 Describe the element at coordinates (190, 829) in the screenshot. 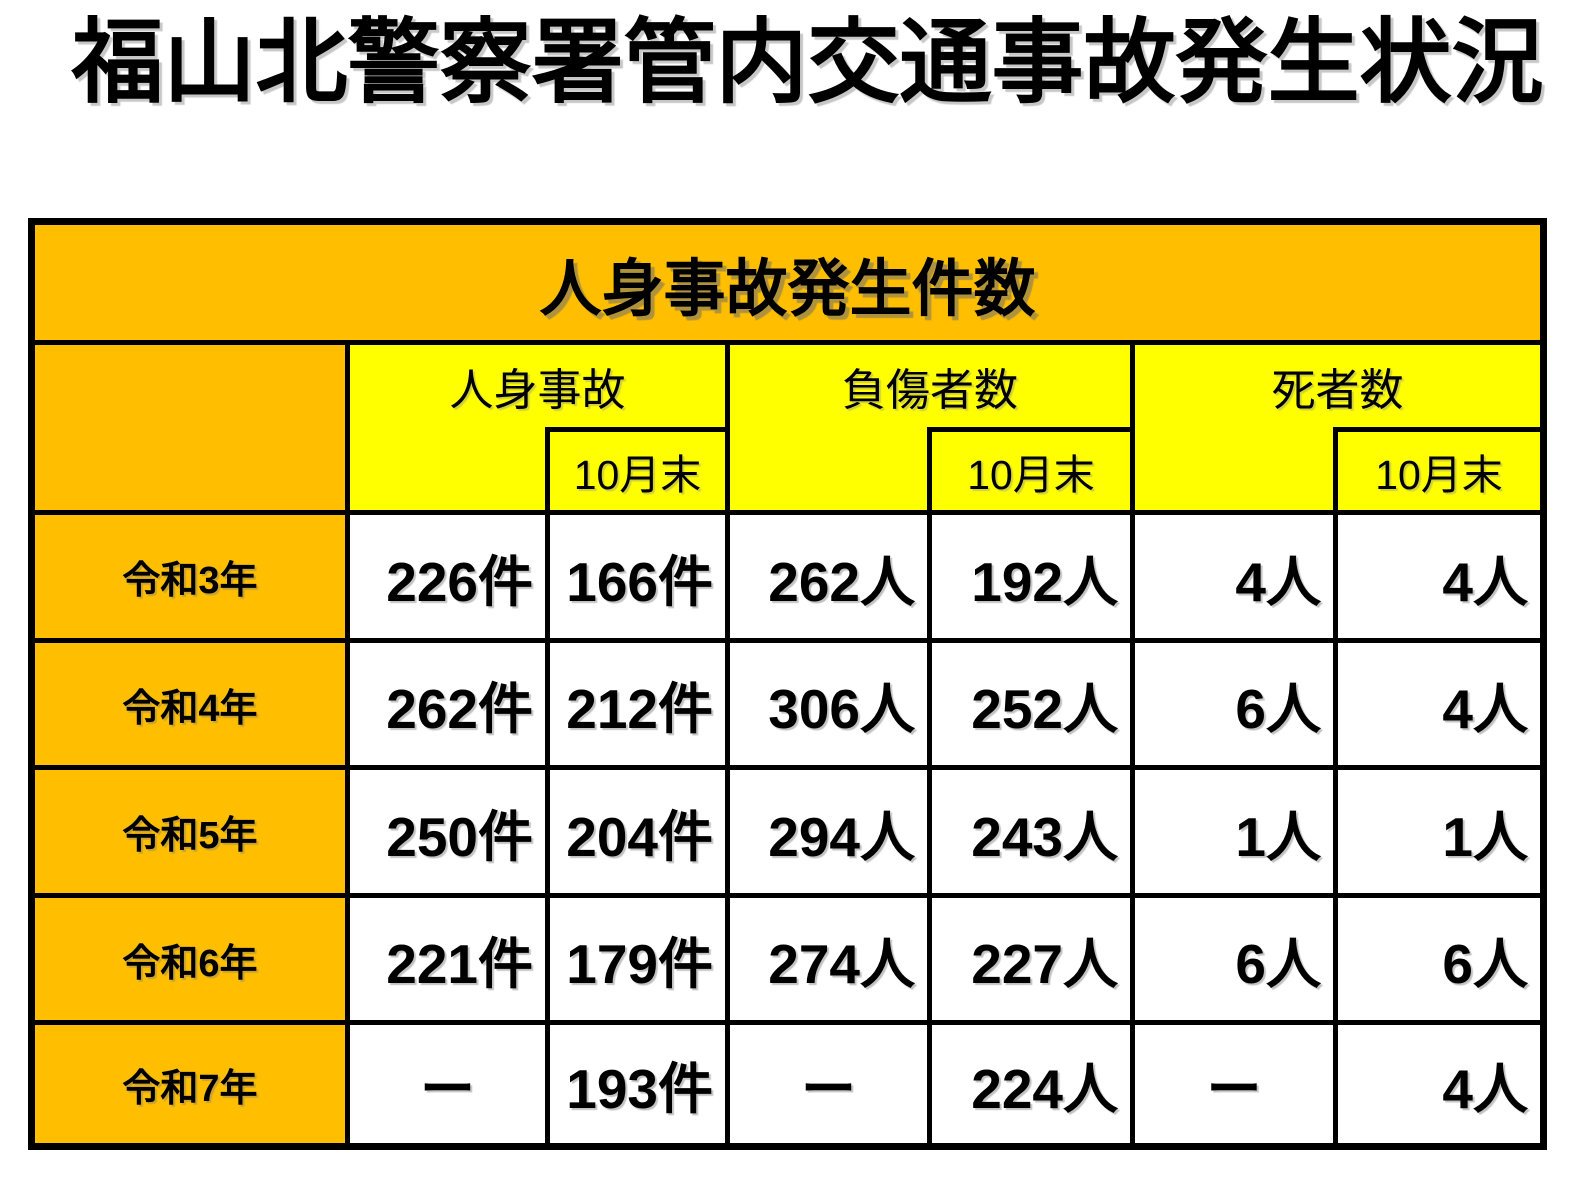

I see `row-header-year: 令和5年` at that location.